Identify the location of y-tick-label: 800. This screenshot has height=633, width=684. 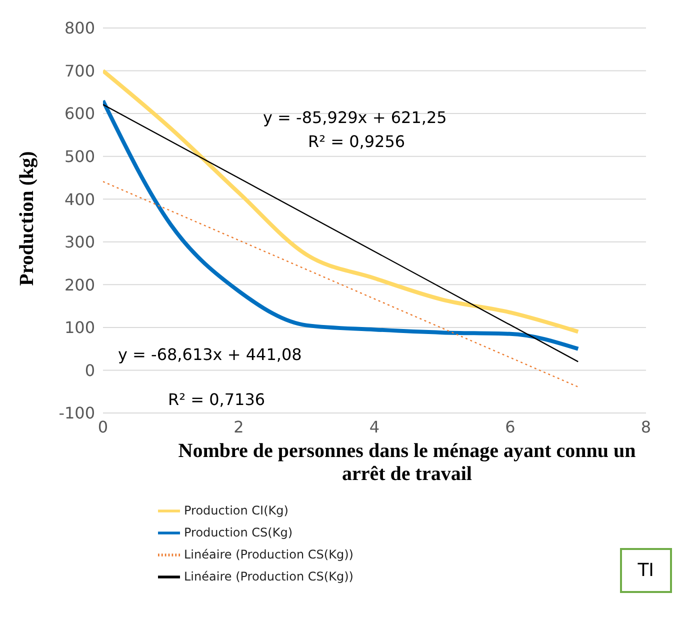
(79, 28).